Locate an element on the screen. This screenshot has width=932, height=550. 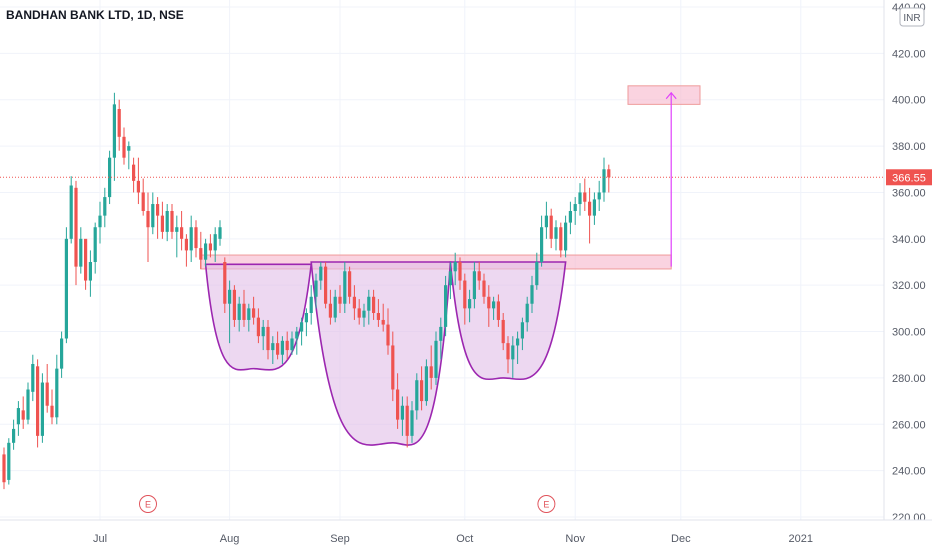
time-scale is located at coordinates (466, 535).